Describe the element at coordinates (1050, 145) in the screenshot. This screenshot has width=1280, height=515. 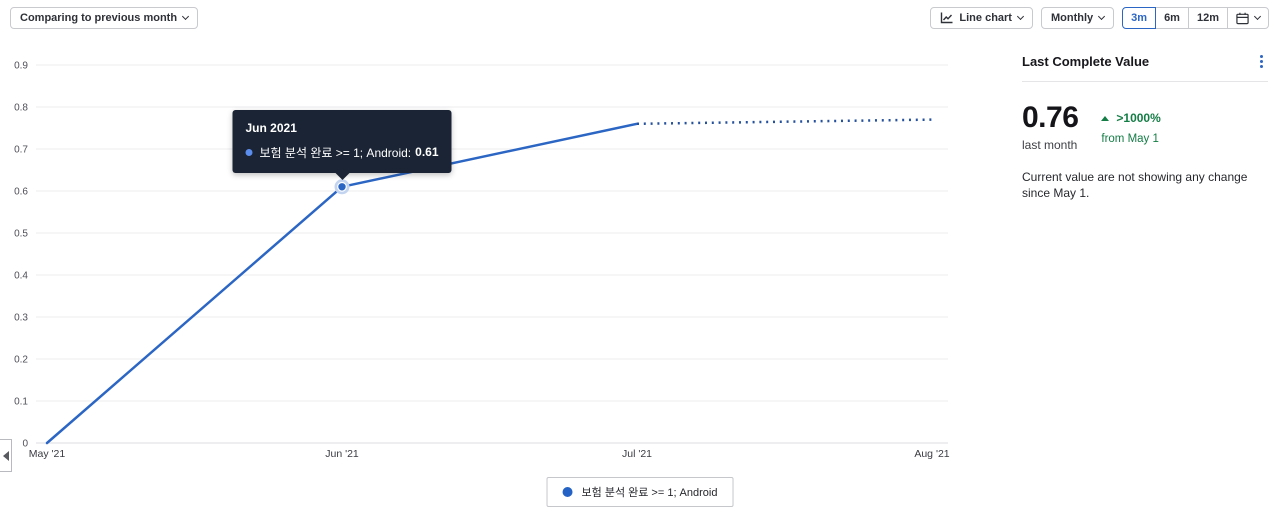
I see `metric-caption: last month` at that location.